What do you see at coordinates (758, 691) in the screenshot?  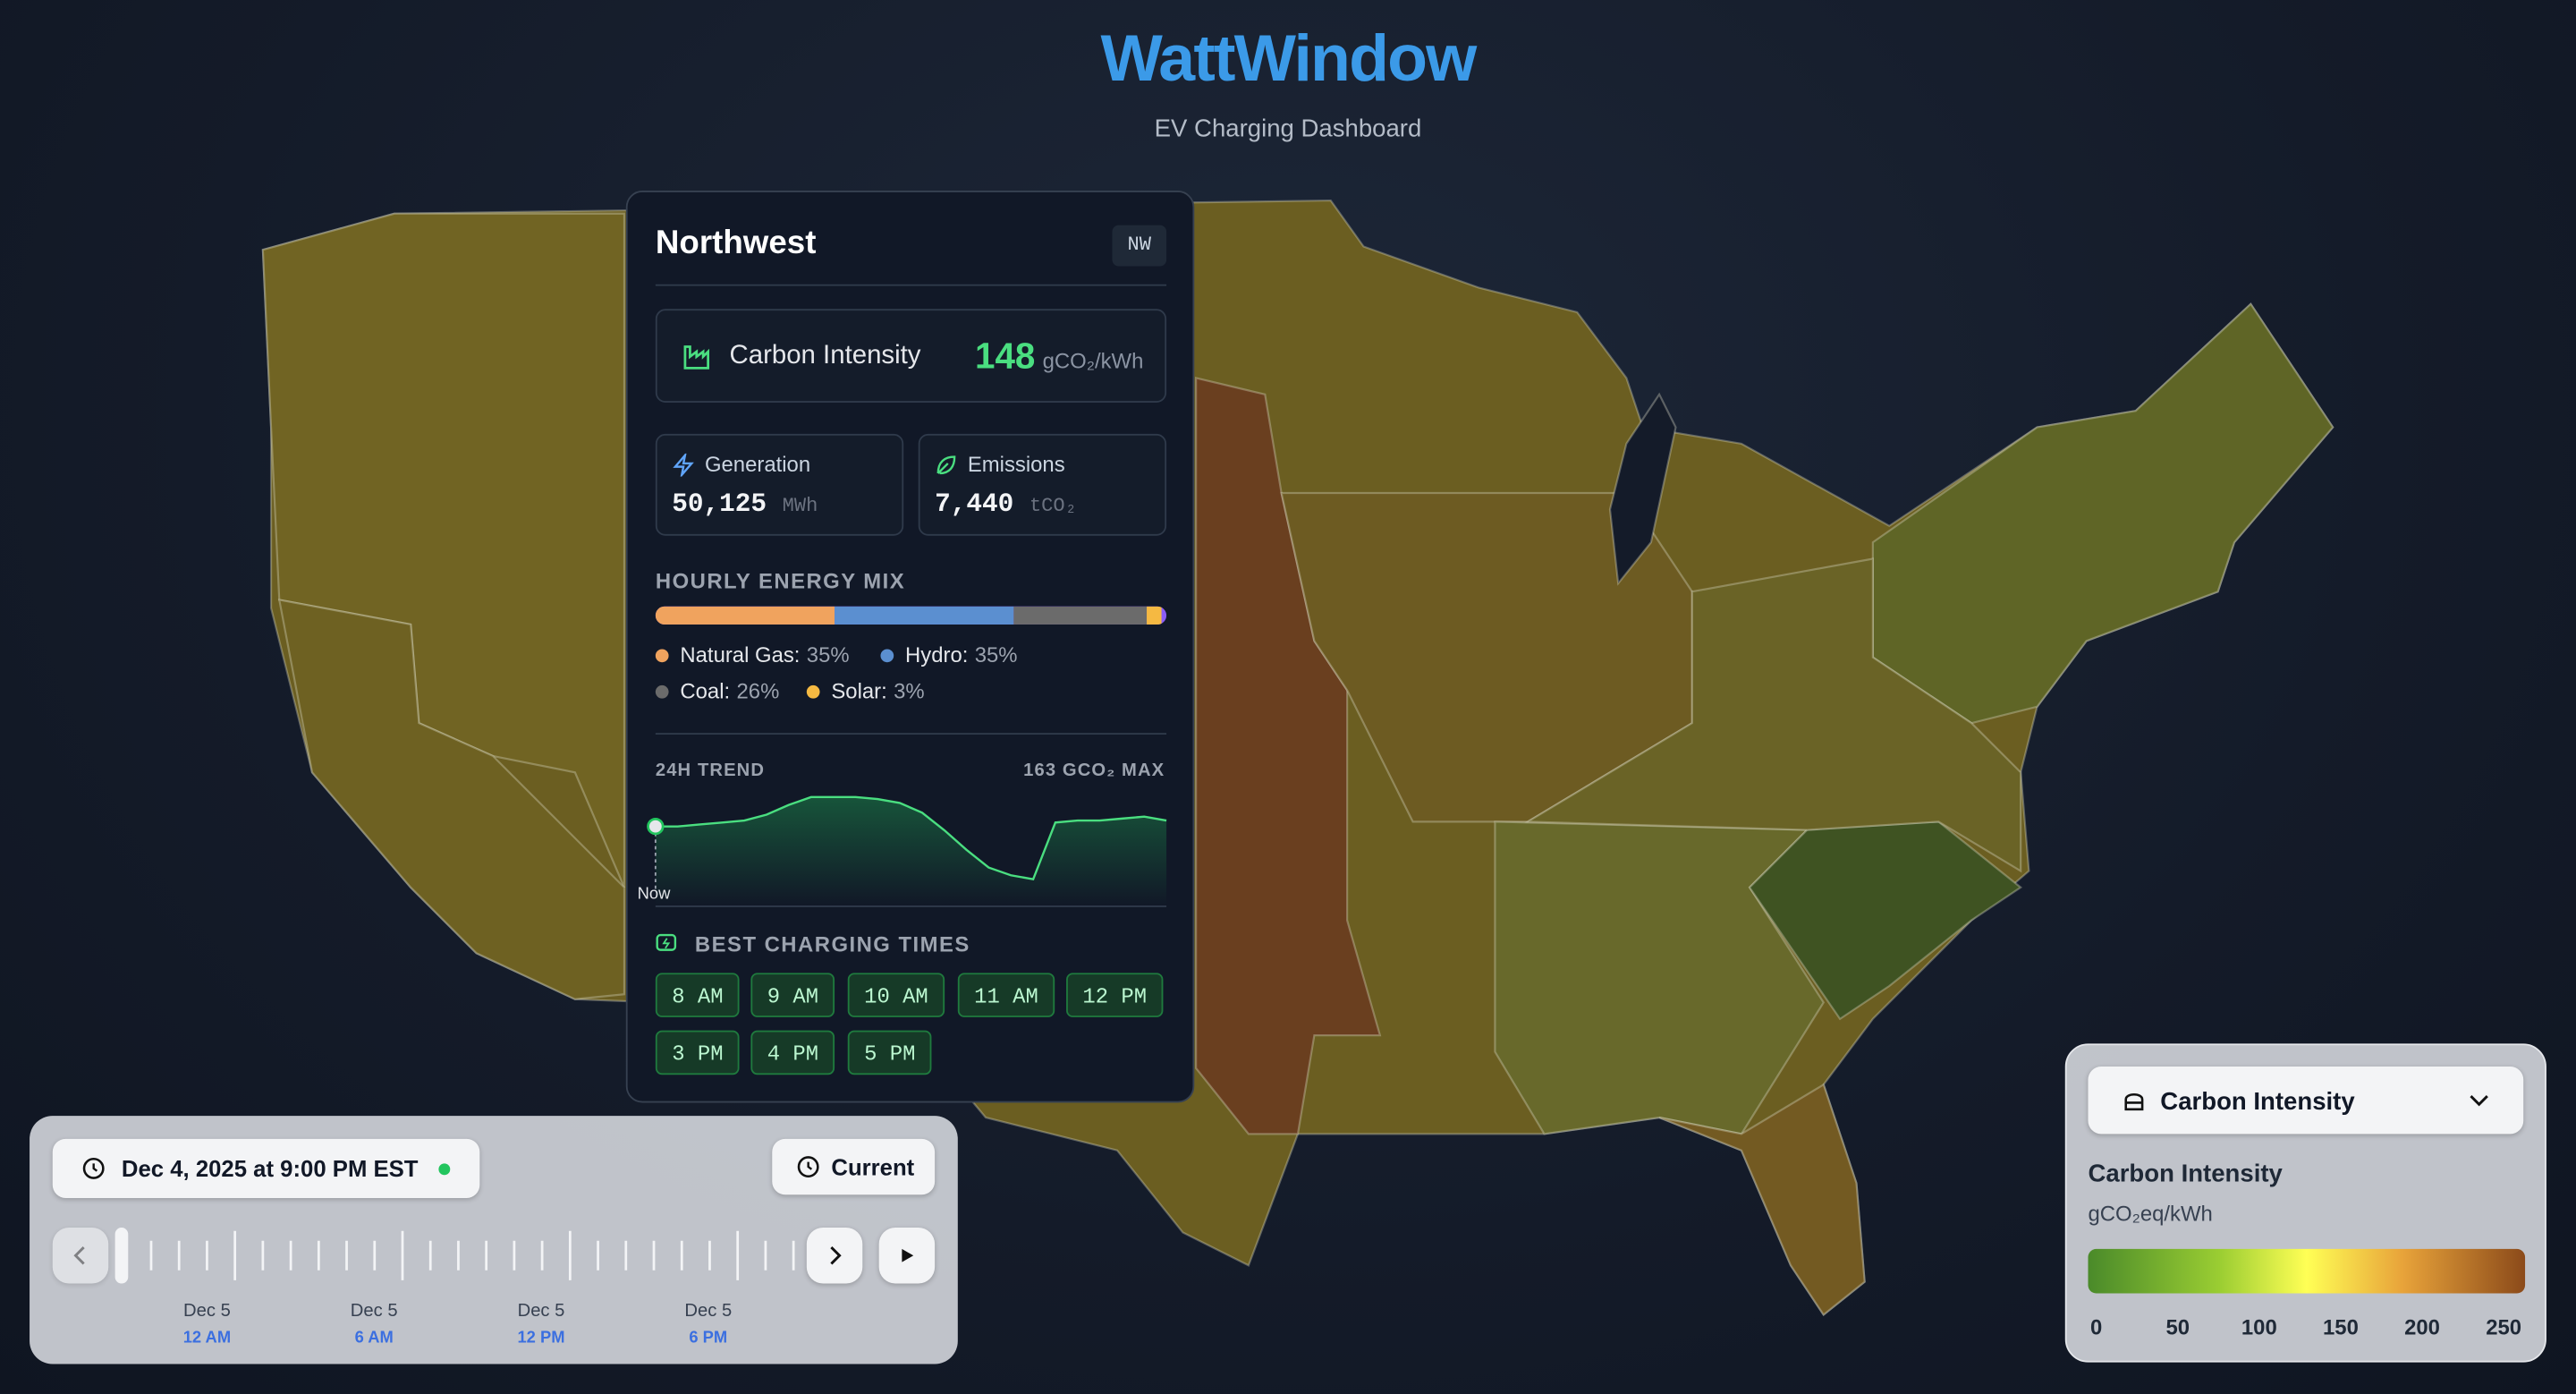 I see `mix-value: 26%` at bounding box center [758, 691].